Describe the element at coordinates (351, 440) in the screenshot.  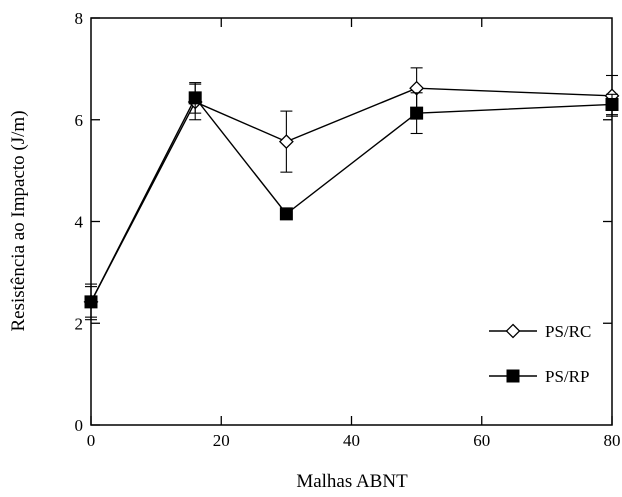
I see `x-tick-label: 40` at that location.